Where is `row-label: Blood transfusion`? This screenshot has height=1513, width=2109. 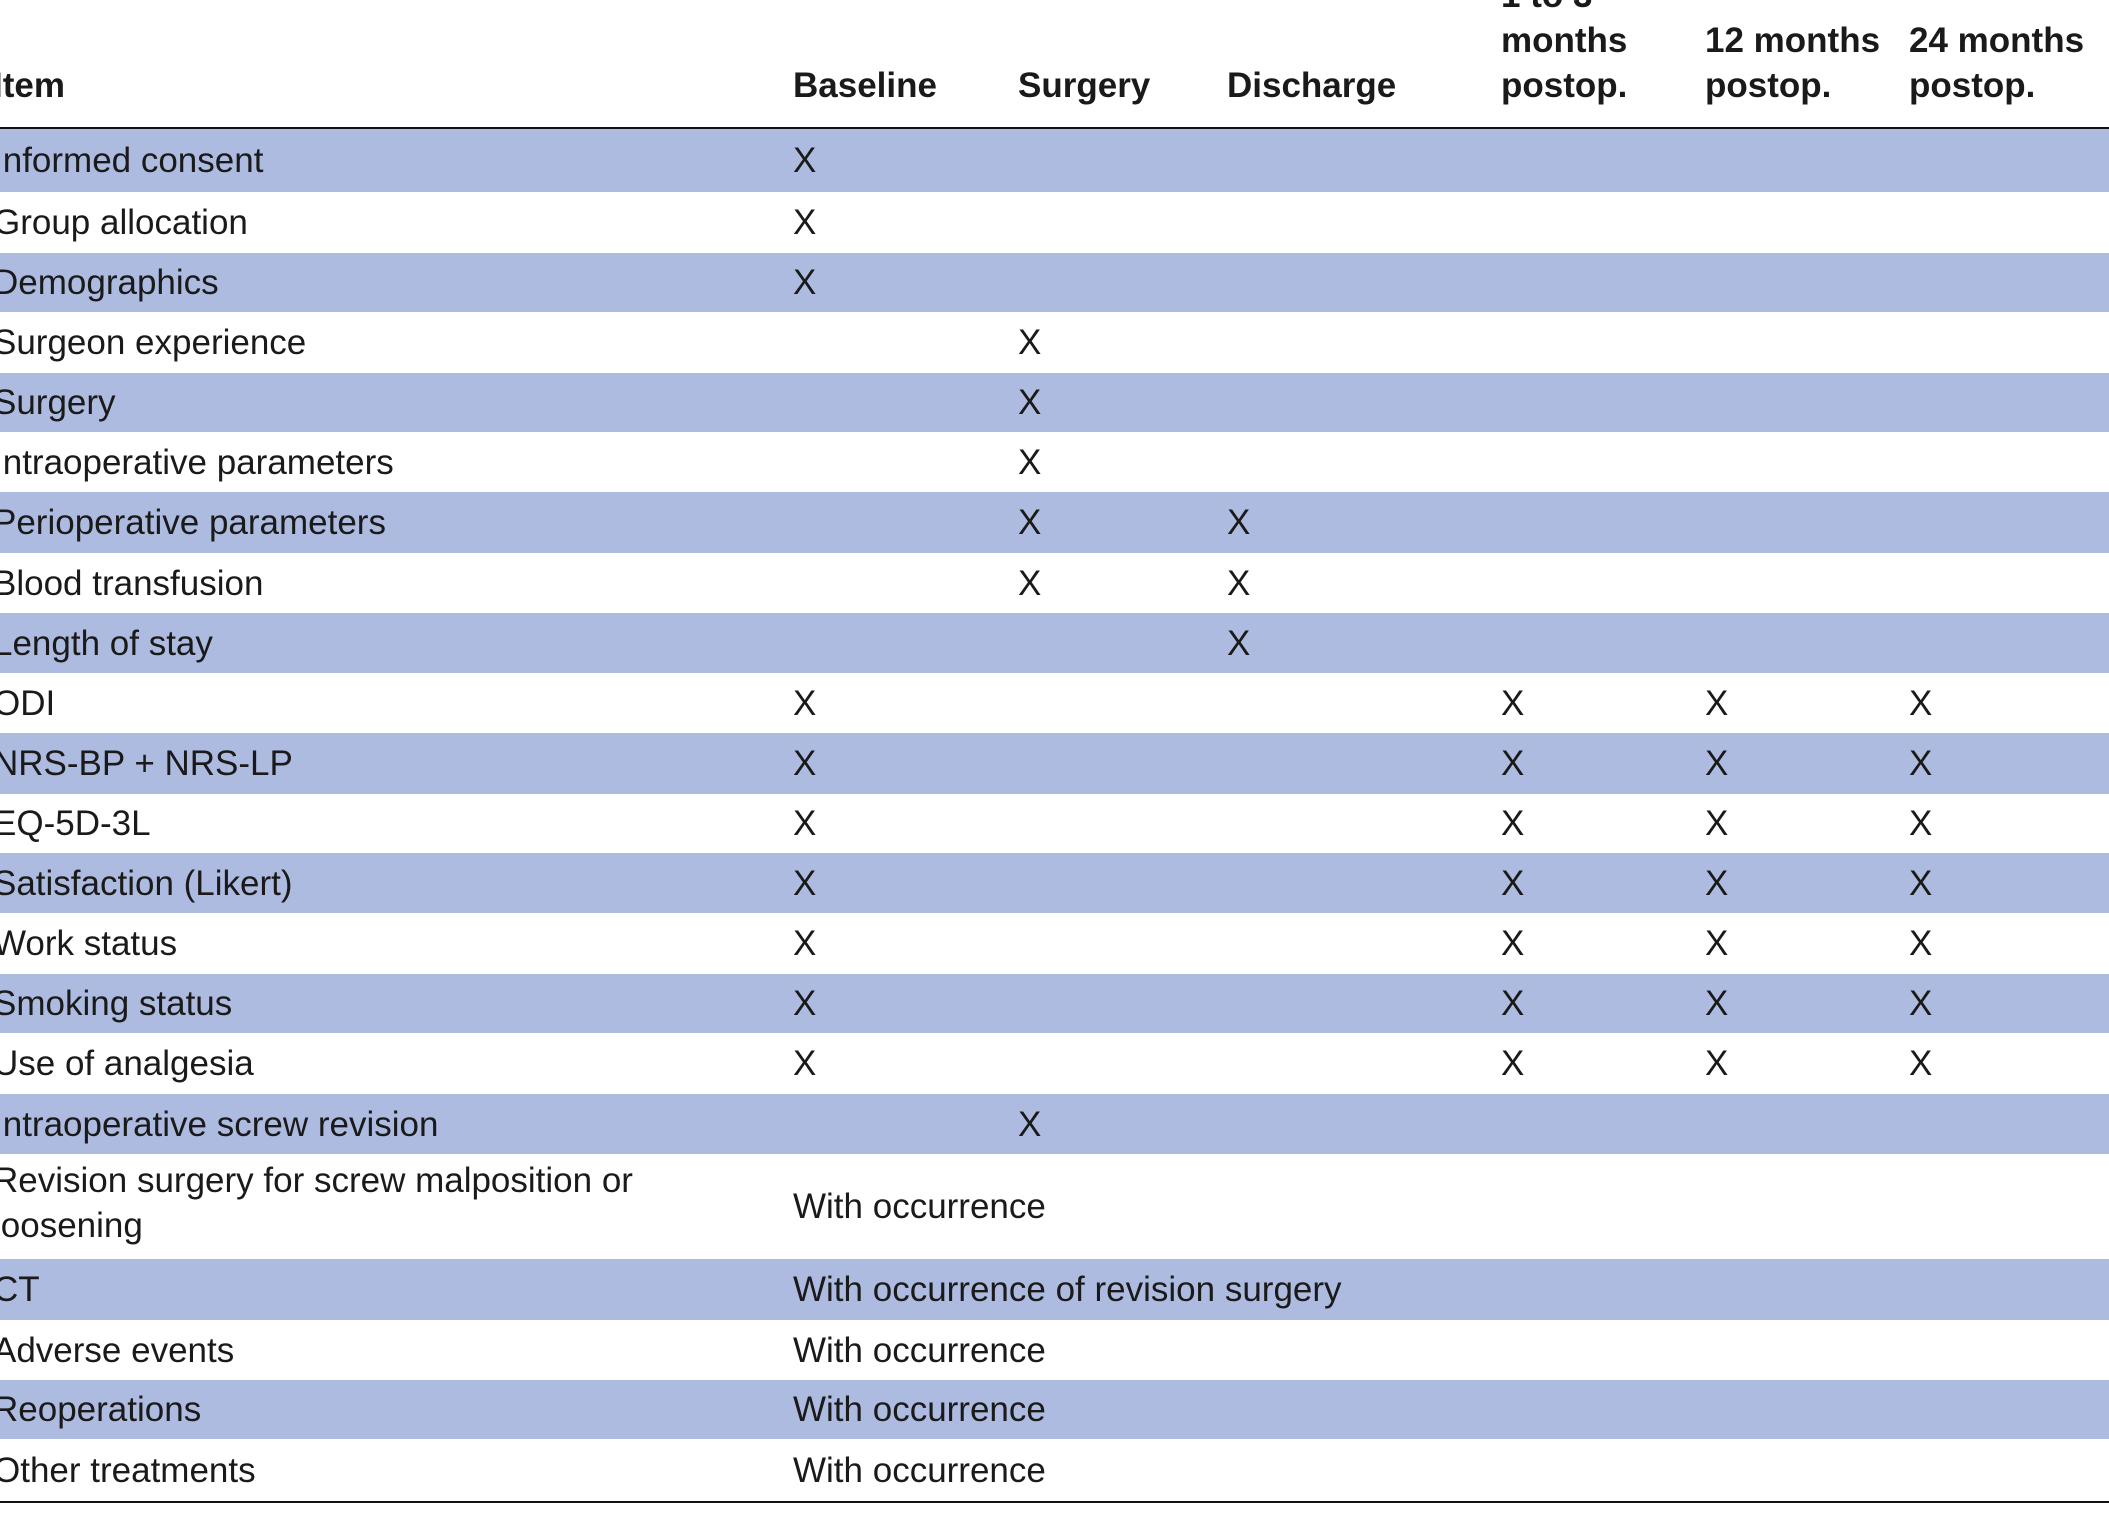
row-label: Blood transfusion is located at coordinates (132, 583).